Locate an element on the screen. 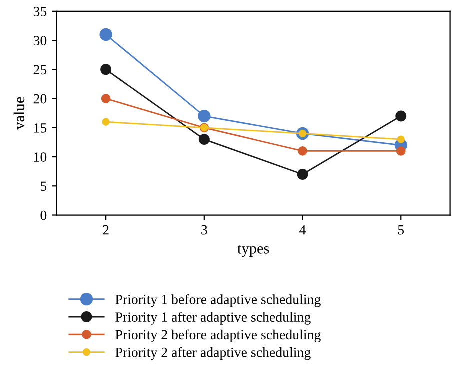 The image size is (474, 381). y-tick-label: 10 is located at coordinates (40, 157).